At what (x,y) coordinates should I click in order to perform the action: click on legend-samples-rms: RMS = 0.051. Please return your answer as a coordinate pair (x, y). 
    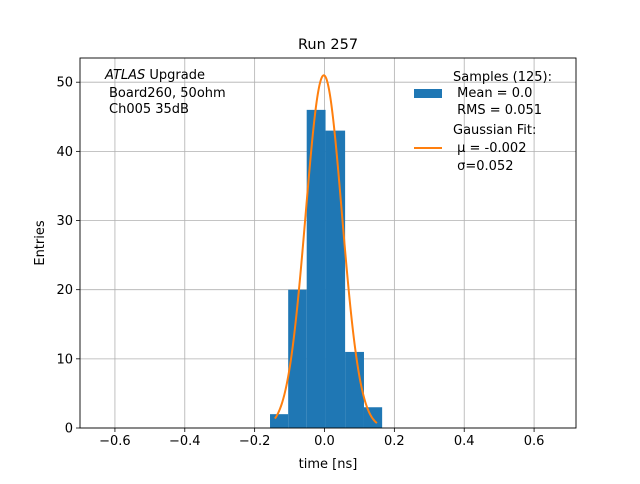
    Looking at the image, I should click on (497, 110).